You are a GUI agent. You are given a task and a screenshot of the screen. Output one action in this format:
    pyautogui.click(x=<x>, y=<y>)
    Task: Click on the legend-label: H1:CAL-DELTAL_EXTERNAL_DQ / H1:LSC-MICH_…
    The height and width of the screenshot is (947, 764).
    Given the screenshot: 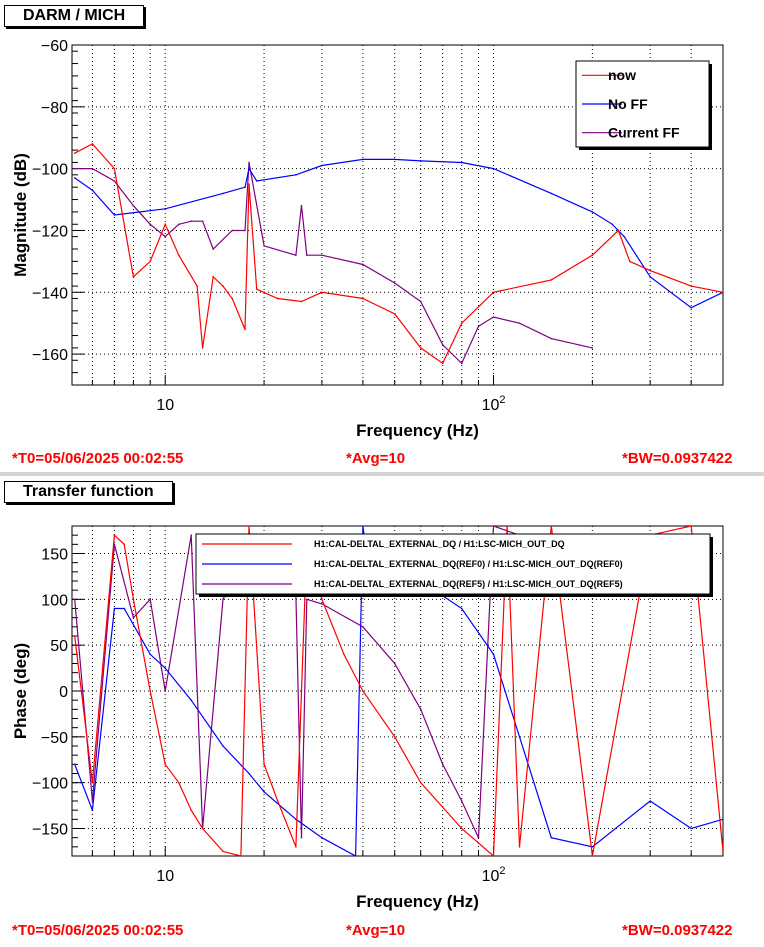 What is the action you would take?
    pyautogui.click(x=439, y=544)
    